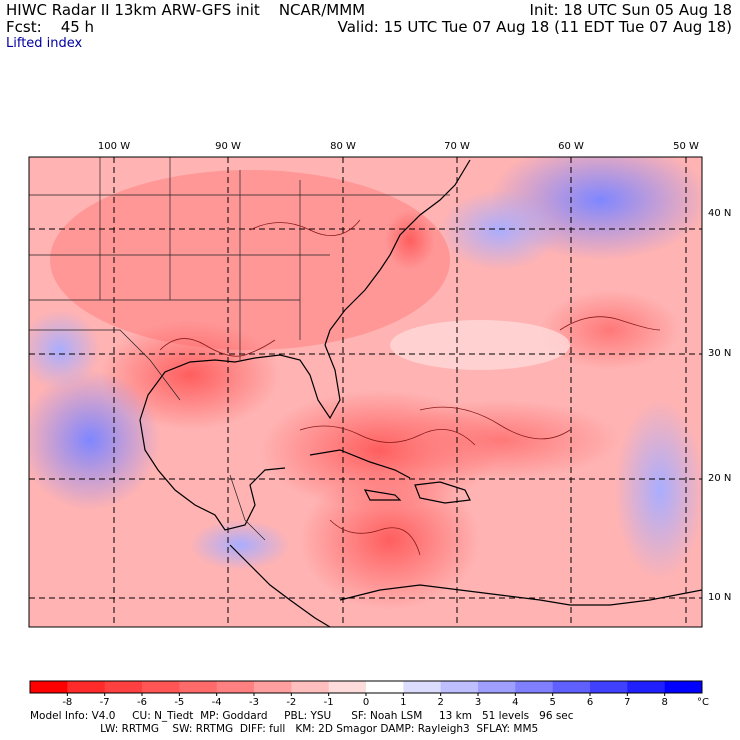  I want to click on colorbar, so click(366, 687).